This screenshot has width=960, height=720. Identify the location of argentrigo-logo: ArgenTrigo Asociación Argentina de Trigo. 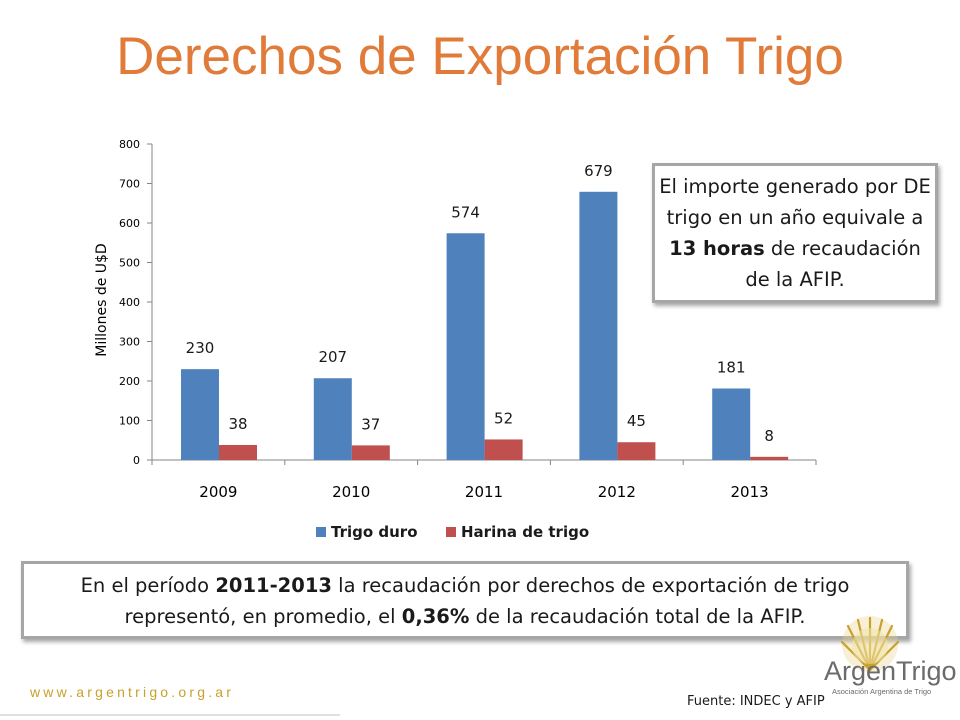
(890, 656).